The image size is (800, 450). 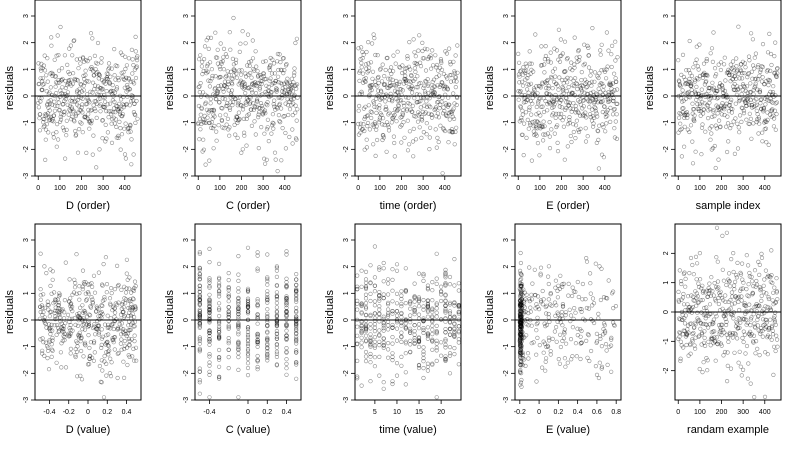 I want to click on x-tick-label: 0.8, so click(x=616, y=412).